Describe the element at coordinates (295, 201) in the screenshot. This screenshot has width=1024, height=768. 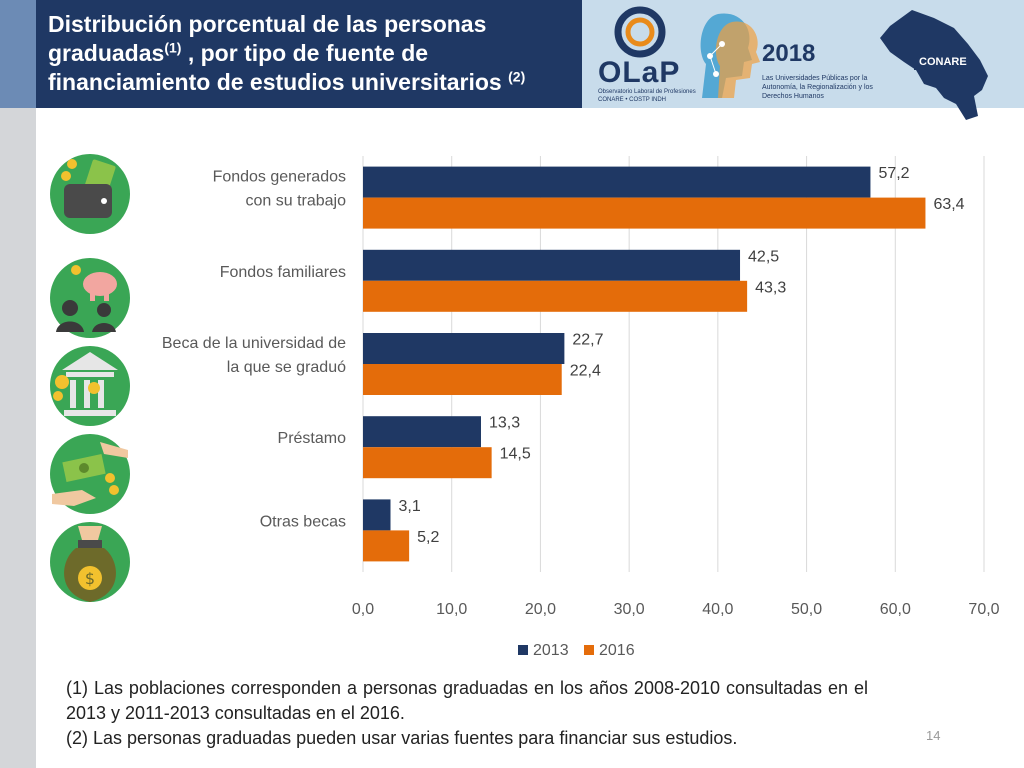
I see `category-label: con su trabajo` at that location.